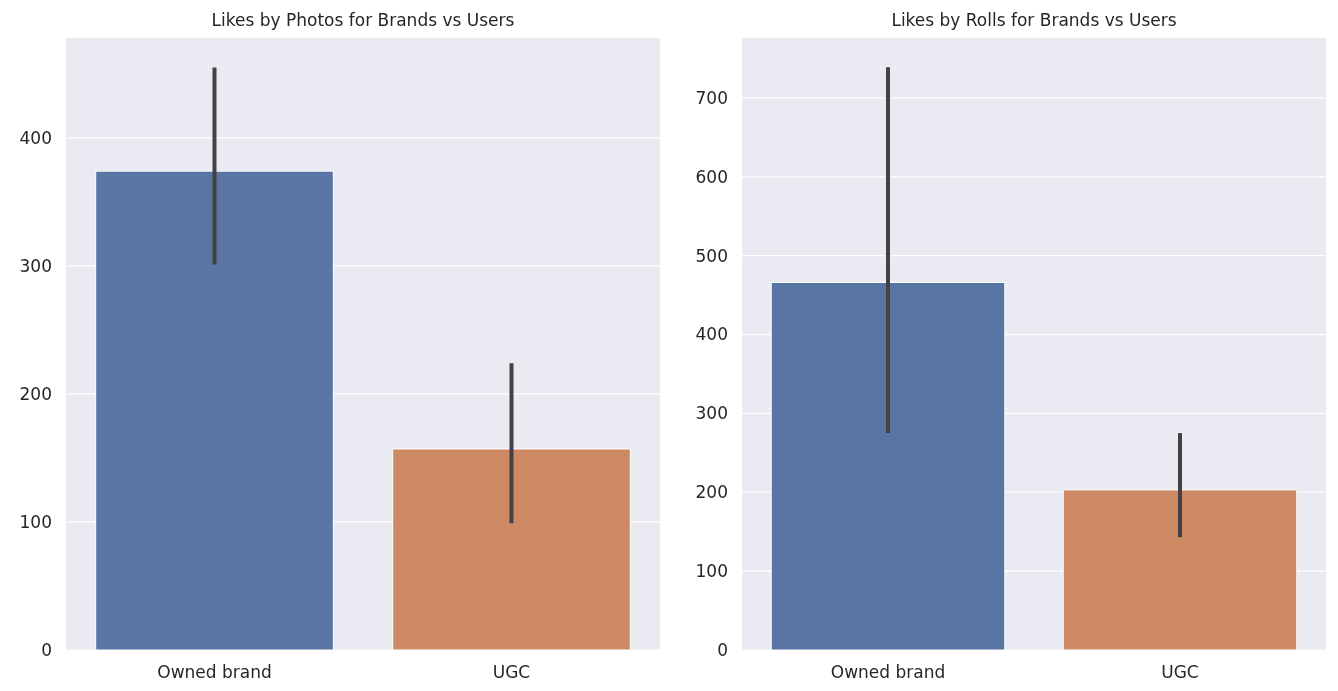 The image size is (1338, 691). What do you see at coordinates (1034, 20) in the screenshot?
I see `chart-title: Likes by Rolls for Brands vs Users` at bounding box center [1034, 20].